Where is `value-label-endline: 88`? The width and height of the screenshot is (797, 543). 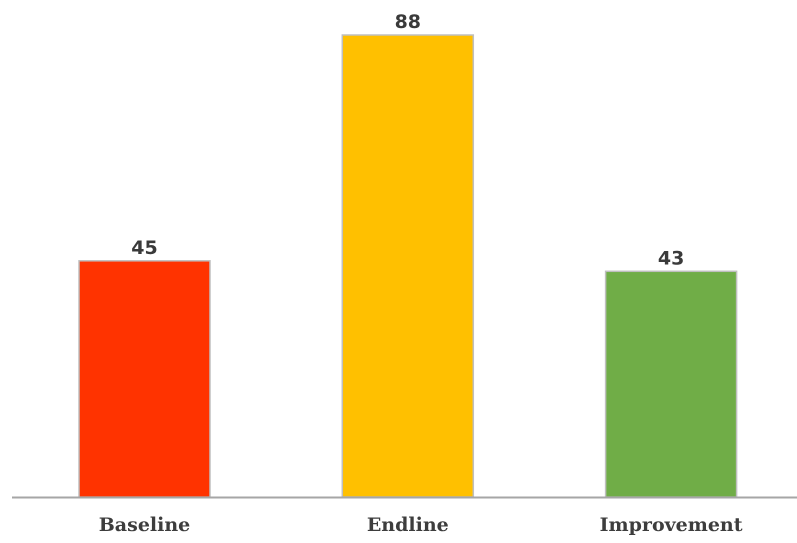 value-label-endline: 88 is located at coordinates (408, 22).